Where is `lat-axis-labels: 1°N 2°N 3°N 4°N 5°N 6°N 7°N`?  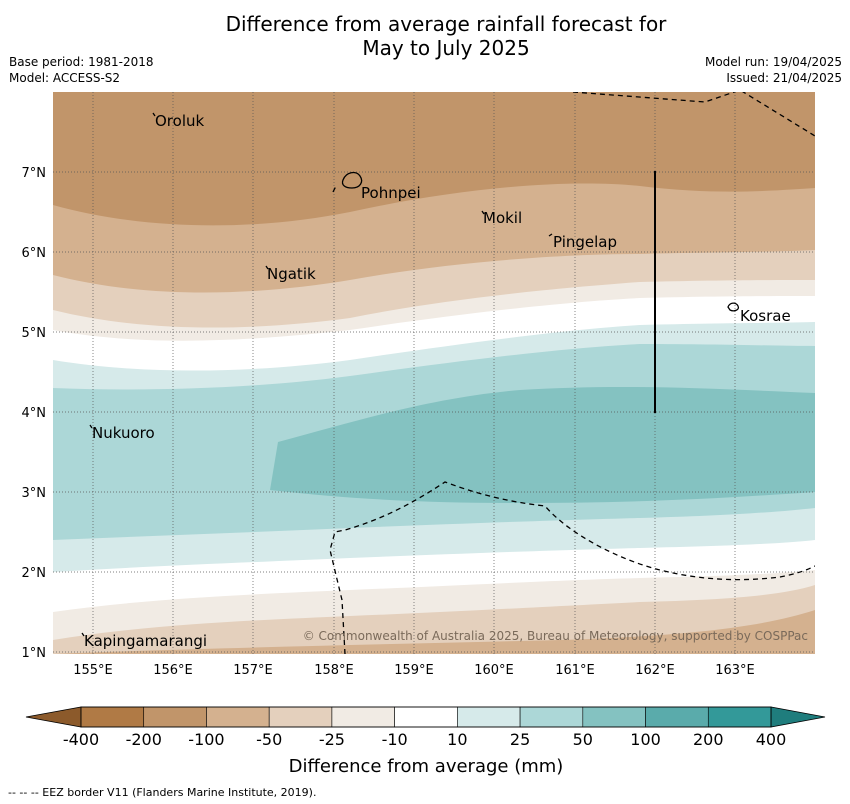
lat-axis-labels: 1°N 2°N 3°N 4°N 5°N 6°N 7°N is located at coordinates (34, 413).